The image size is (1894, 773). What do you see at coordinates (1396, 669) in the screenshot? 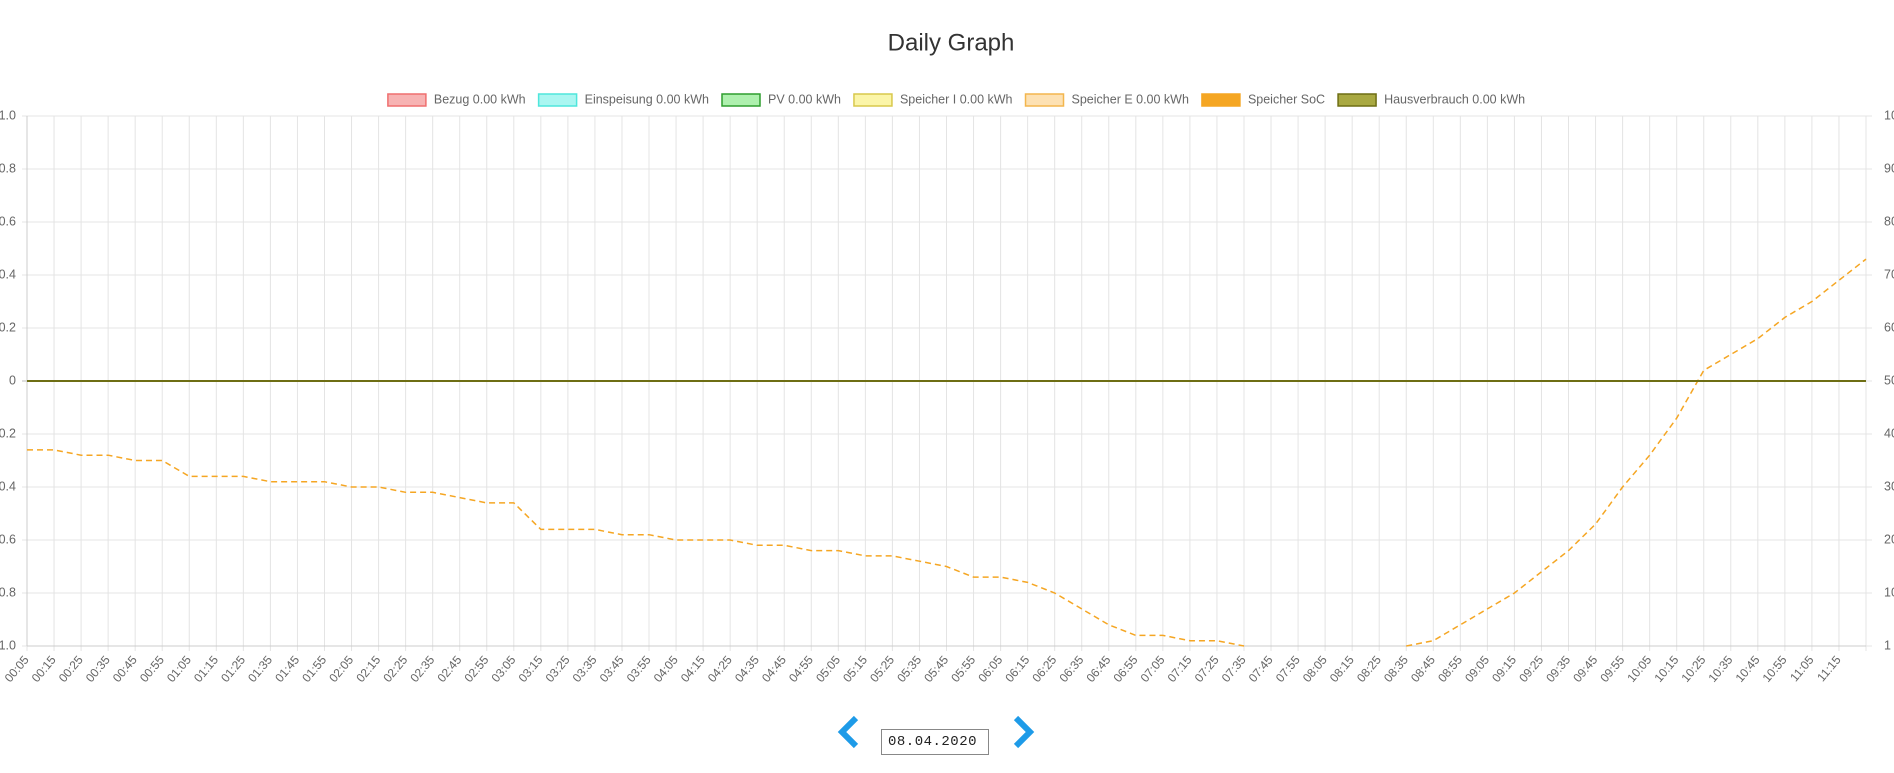
I see `x-tick-label: 08:35` at bounding box center [1396, 669].